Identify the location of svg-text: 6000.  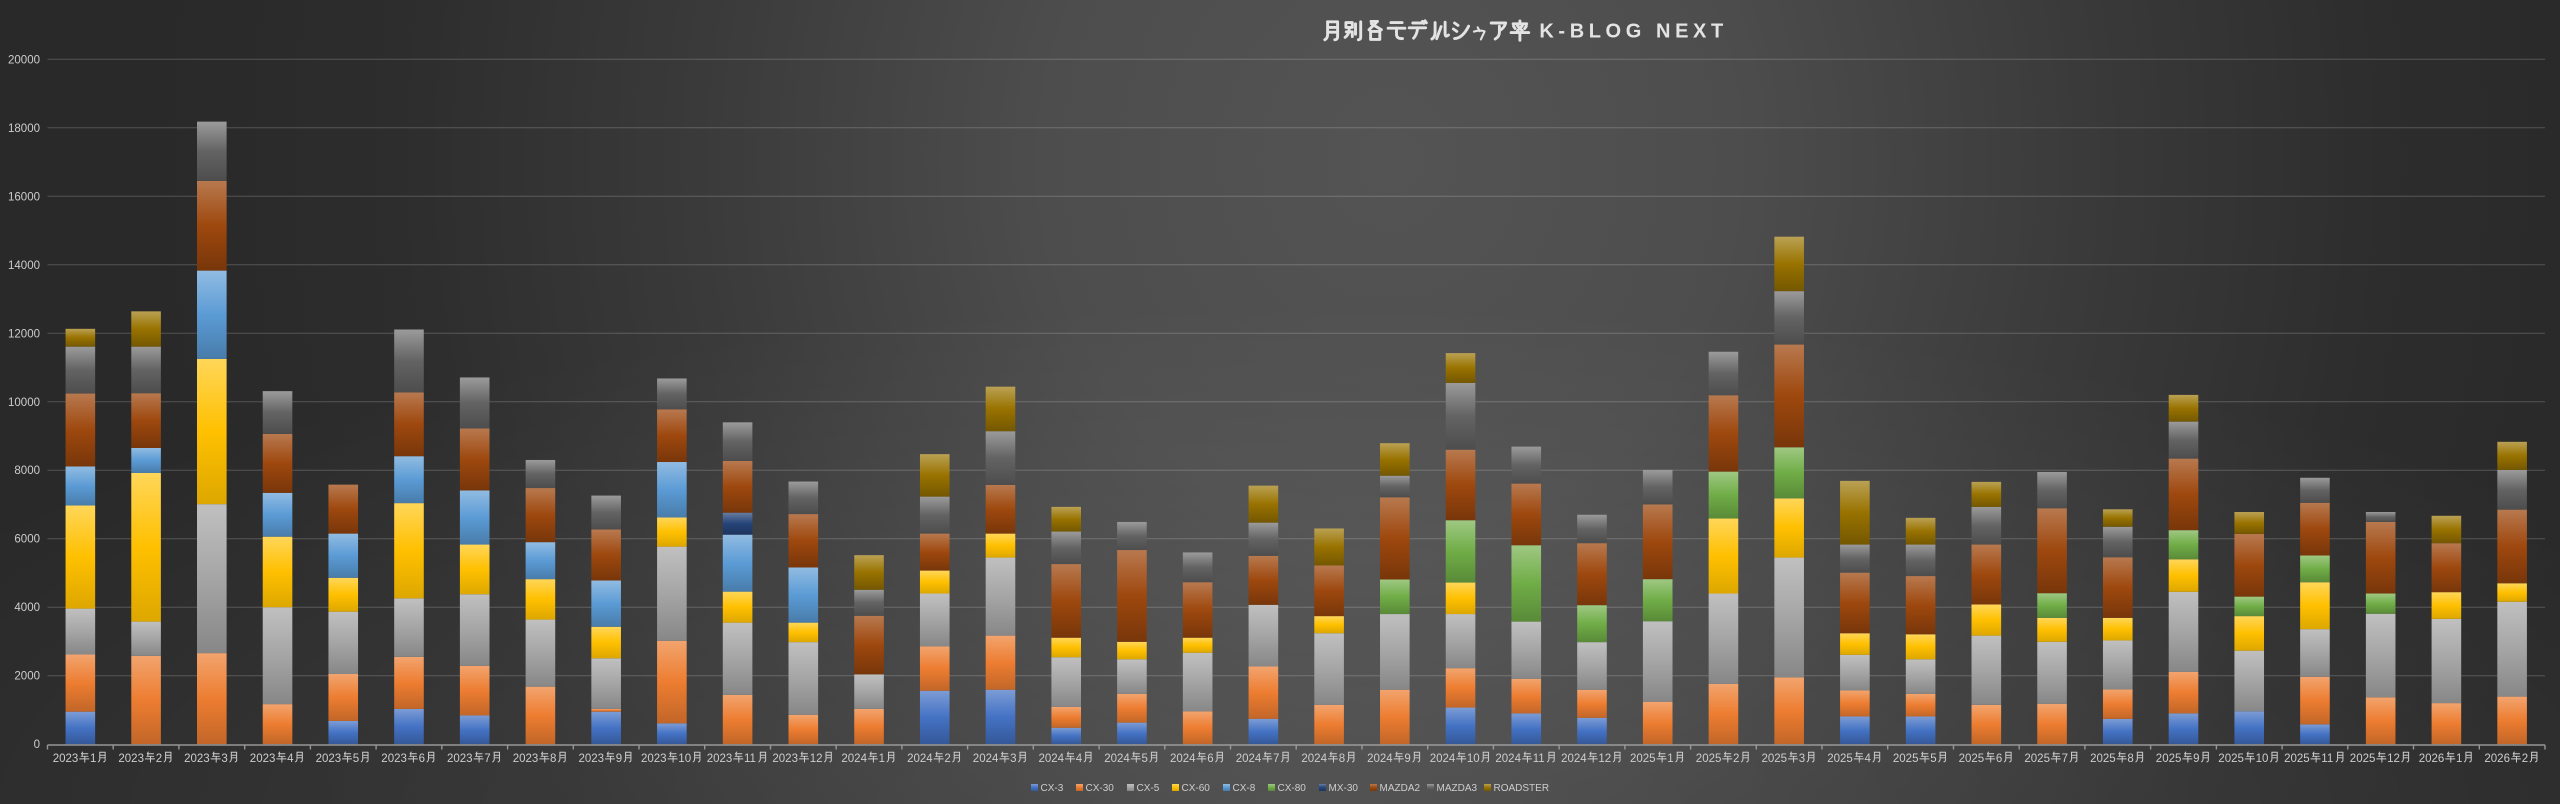
(27, 540).